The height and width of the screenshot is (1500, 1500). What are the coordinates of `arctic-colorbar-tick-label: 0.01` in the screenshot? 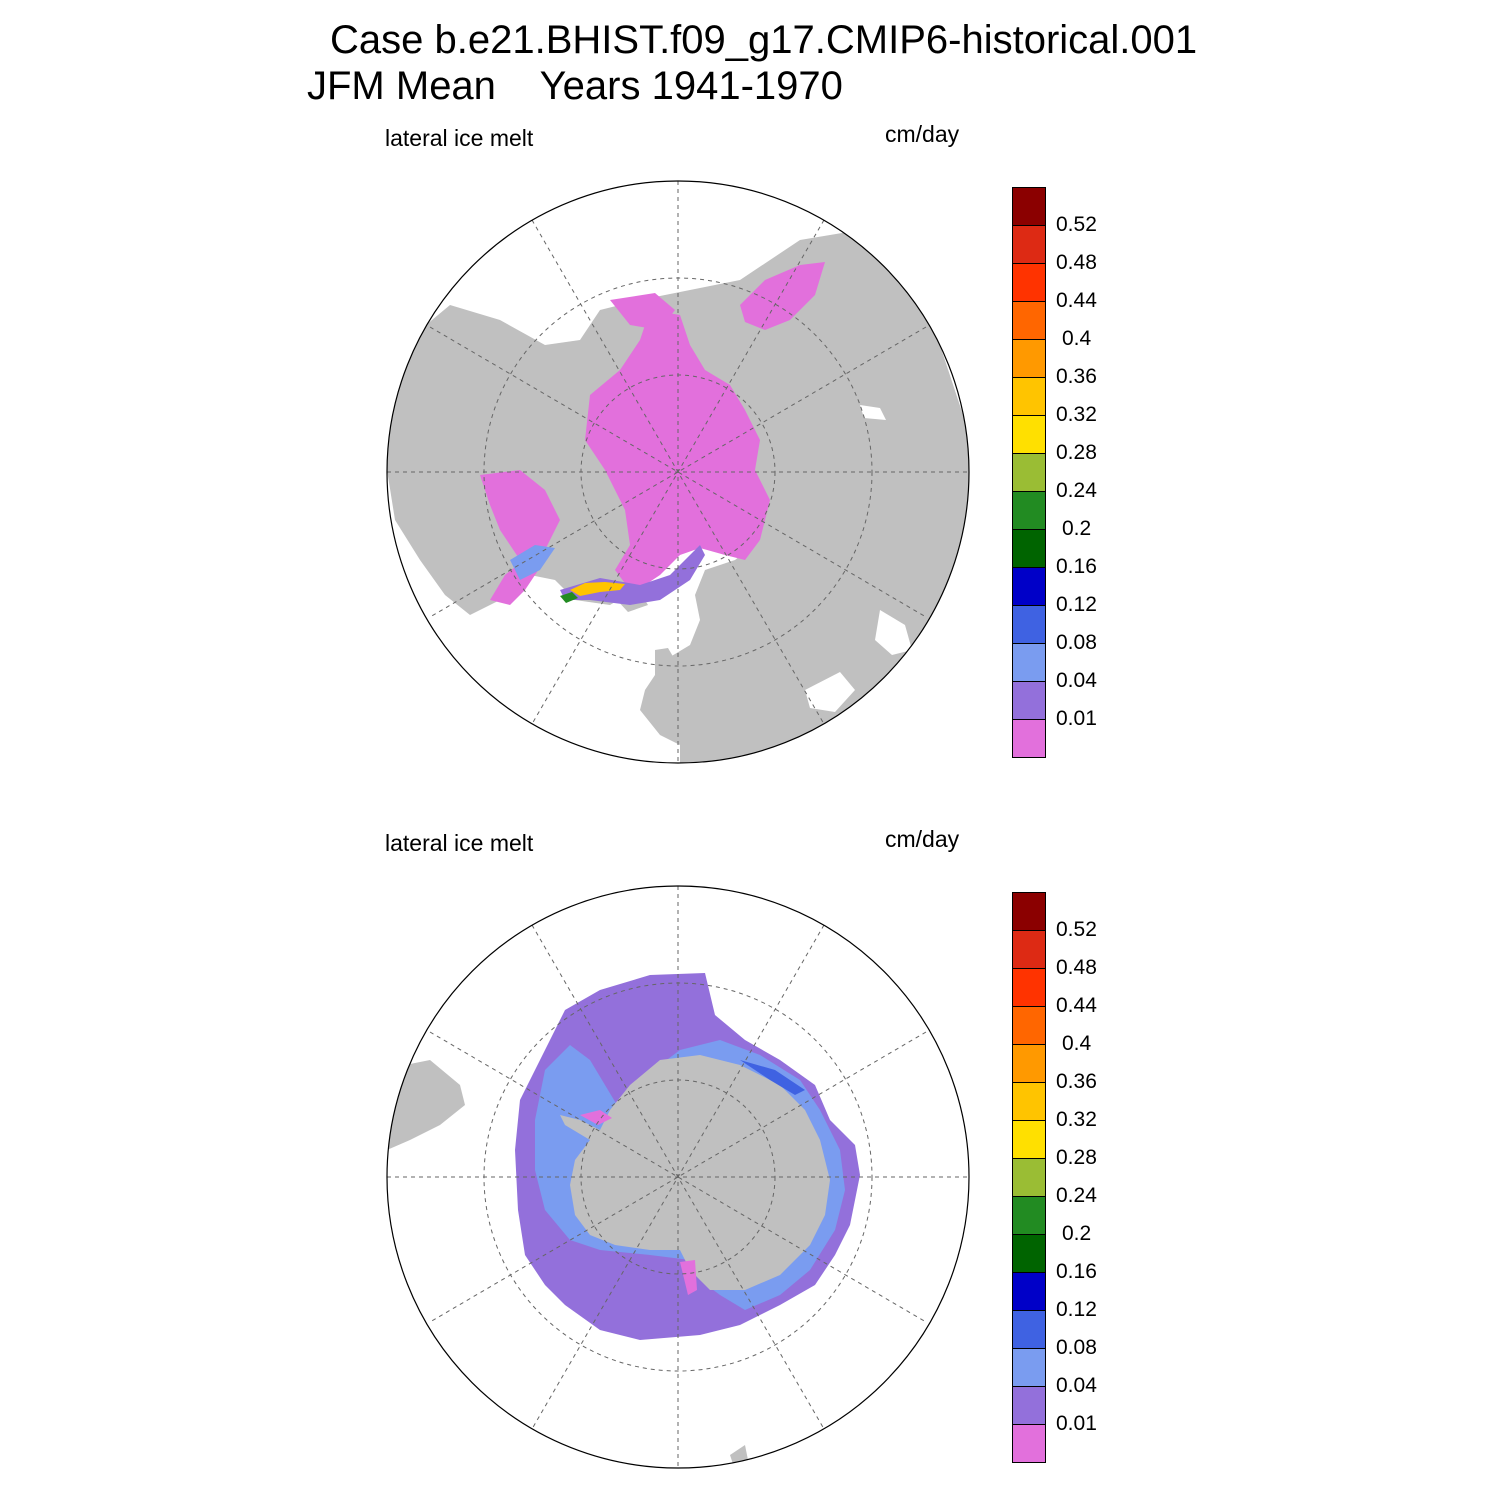 It's located at (1076, 718).